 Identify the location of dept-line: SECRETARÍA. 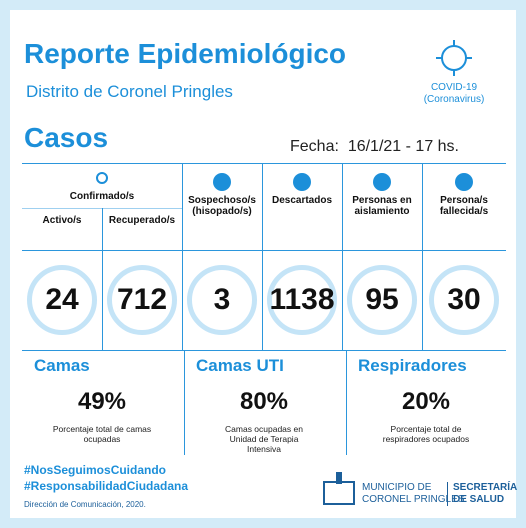
(485, 487).